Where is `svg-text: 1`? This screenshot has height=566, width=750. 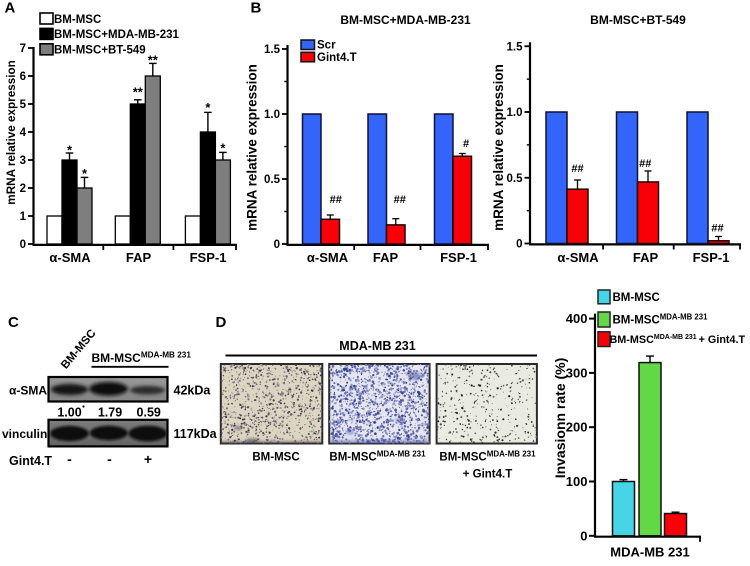
svg-text: 1 is located at coordinates (23, 217).